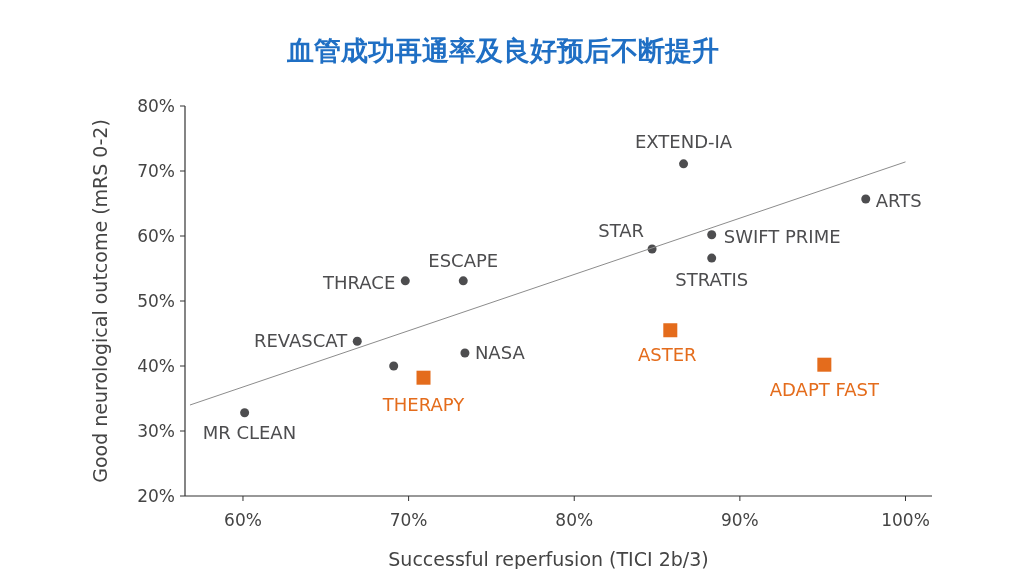 The height and width of the screenshot is (577, 1030). Describe the element at coordinates (667, 355) in the screenshot. I see `annotation: ASTER` at that location.